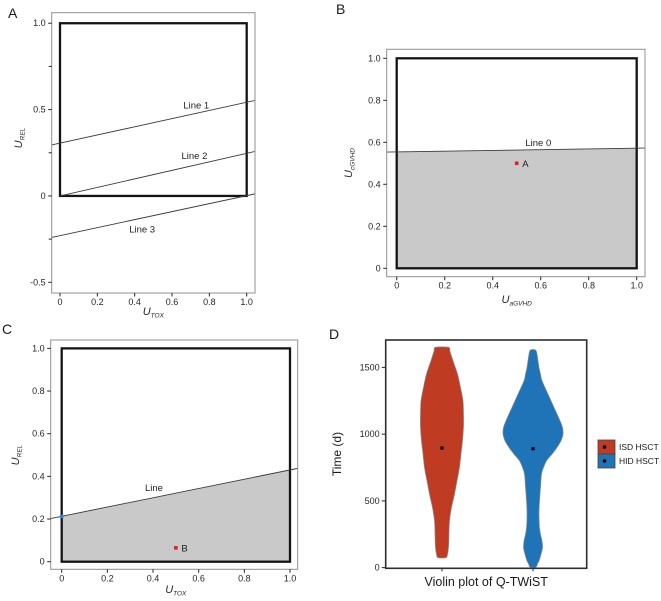  Describe the element at coordinates (639, 447) in the screenshot. I see `legend-label-isd-hsct: ISD HSCT` at that location.